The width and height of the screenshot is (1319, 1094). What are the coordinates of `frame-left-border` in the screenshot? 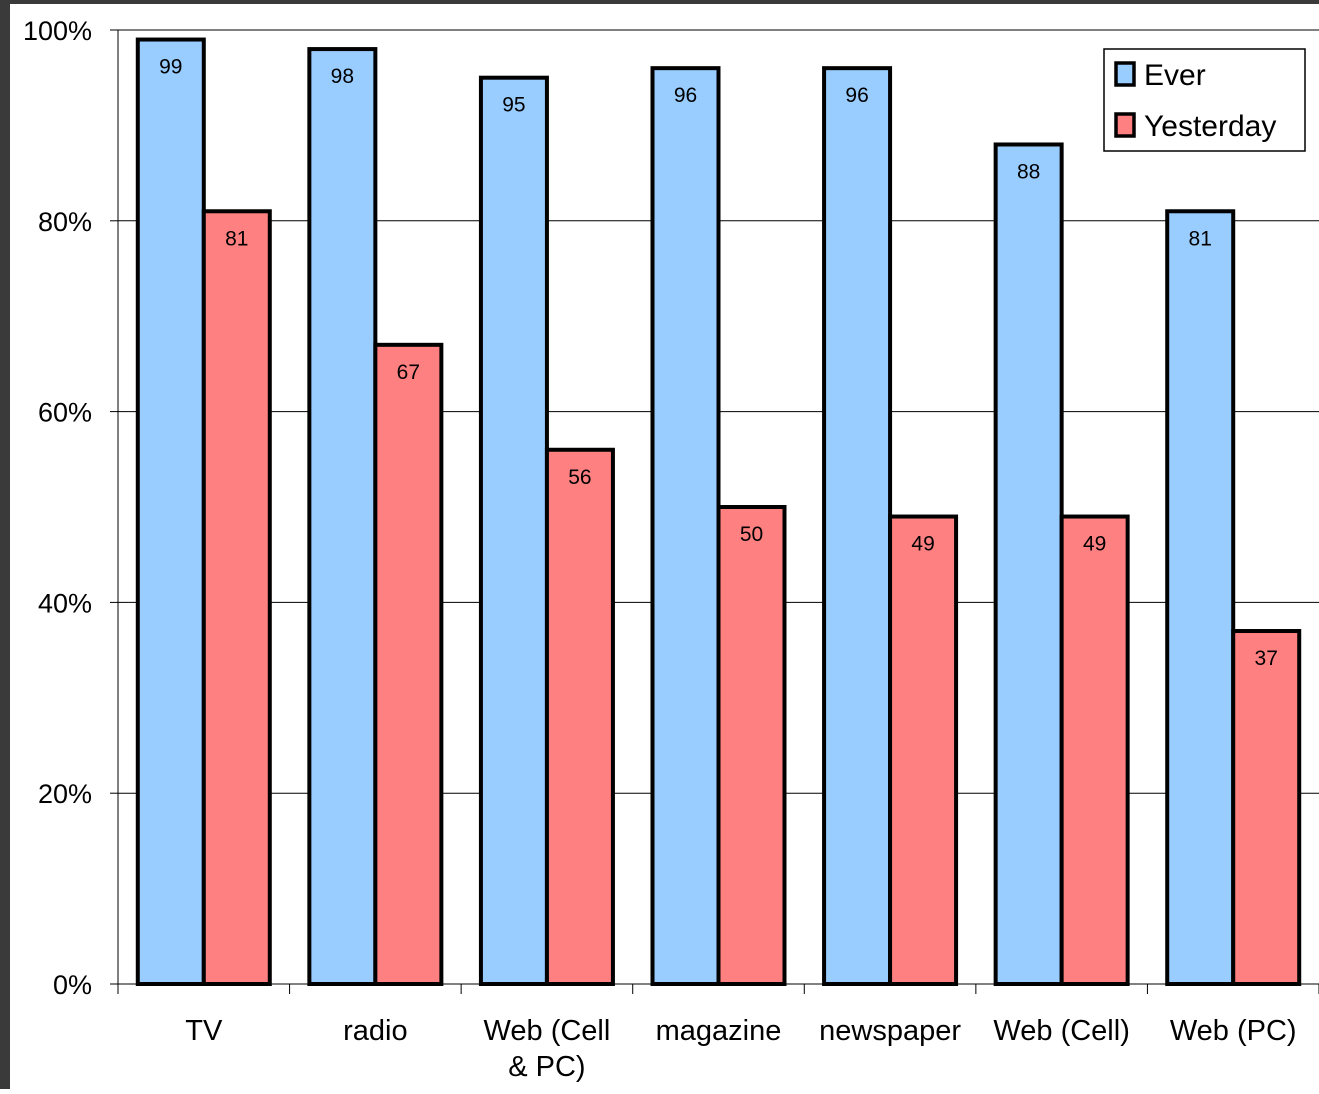 It's located at (5, 544).